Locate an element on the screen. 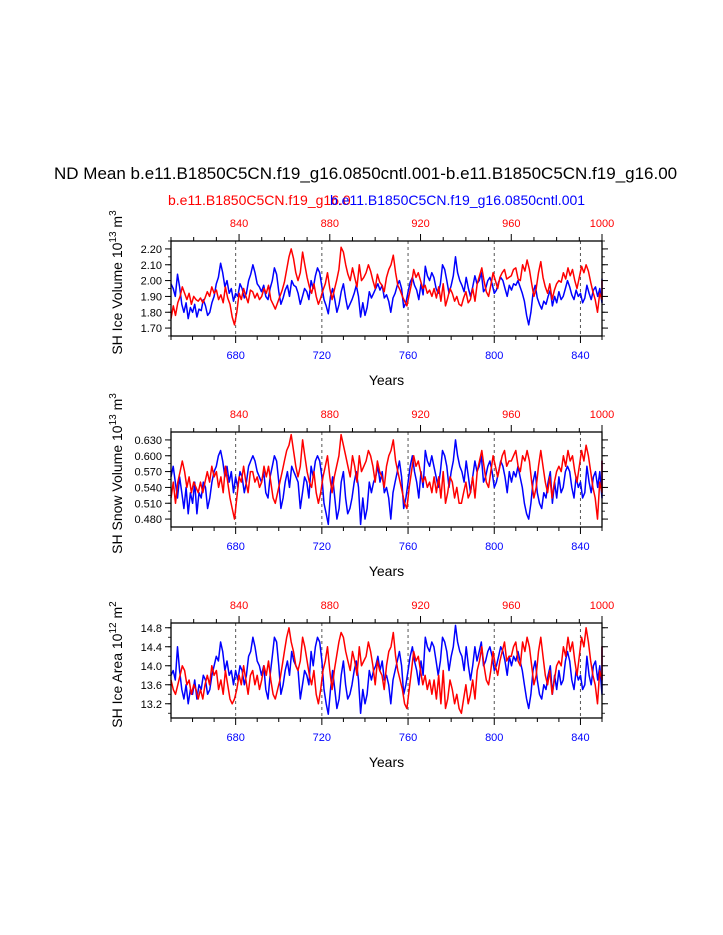  y-tick-label: 0.600 is located at coordinates (148, 457).